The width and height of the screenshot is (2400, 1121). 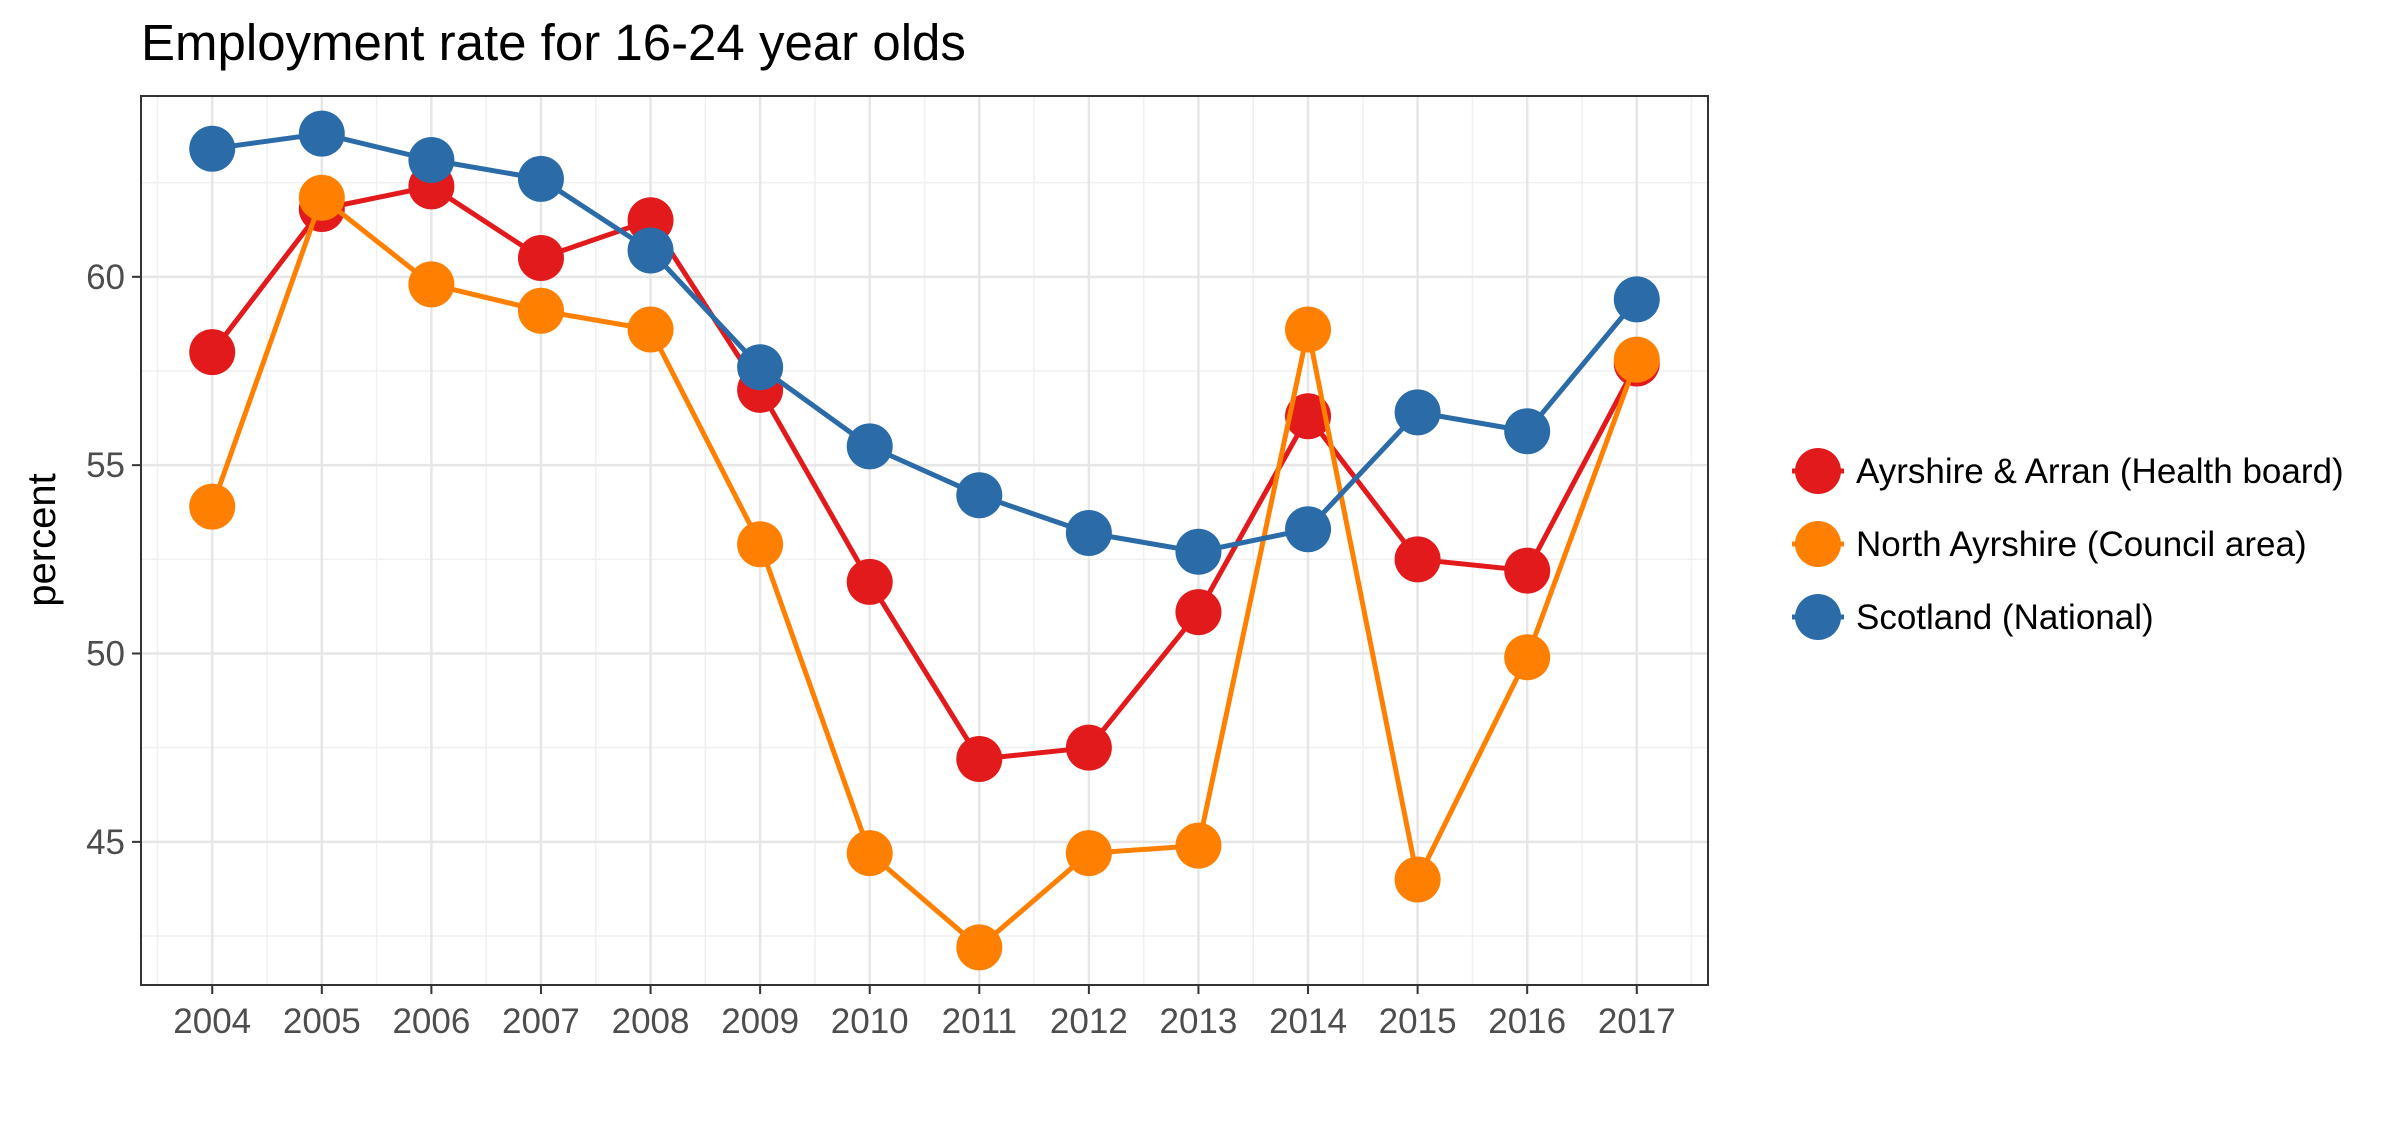 What do you see at coordinates (105, 654) in the screenshot?
I see `y-tick-label: 50` at bounding box center [105, 654].